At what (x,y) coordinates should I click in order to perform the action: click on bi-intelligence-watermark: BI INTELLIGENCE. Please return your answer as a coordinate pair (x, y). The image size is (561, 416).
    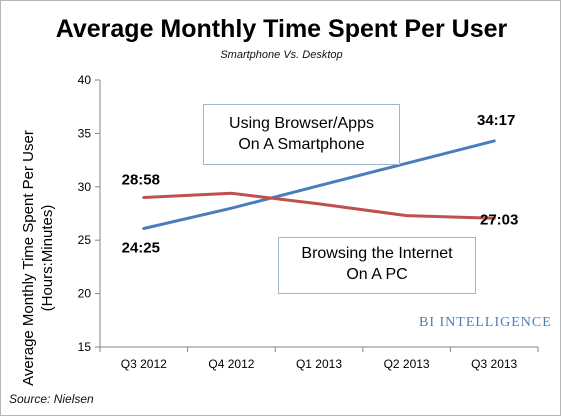
    Looking at the image, I should click on (485, 322).